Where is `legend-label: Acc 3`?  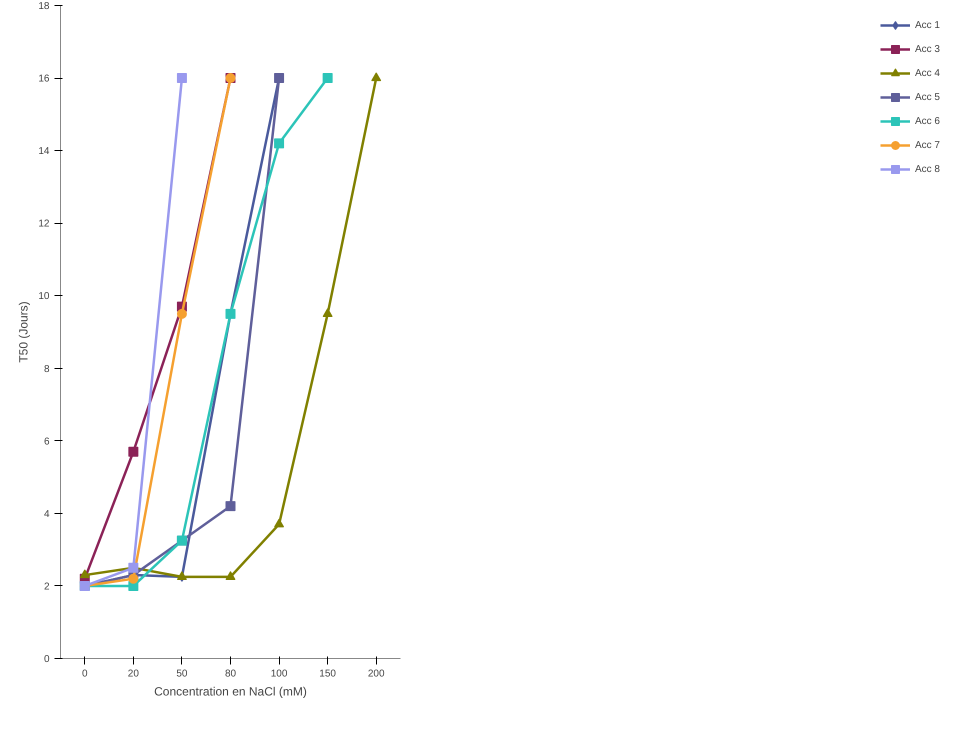 legend-label: Acc 3 is located at coordinates (927, 49).